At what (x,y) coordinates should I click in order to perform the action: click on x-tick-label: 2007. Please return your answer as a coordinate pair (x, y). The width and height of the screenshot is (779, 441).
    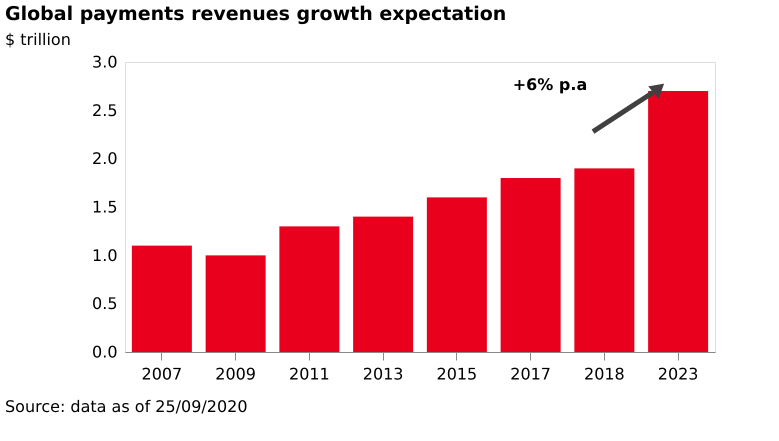
    Looking at the image, I should click on (162, 374).